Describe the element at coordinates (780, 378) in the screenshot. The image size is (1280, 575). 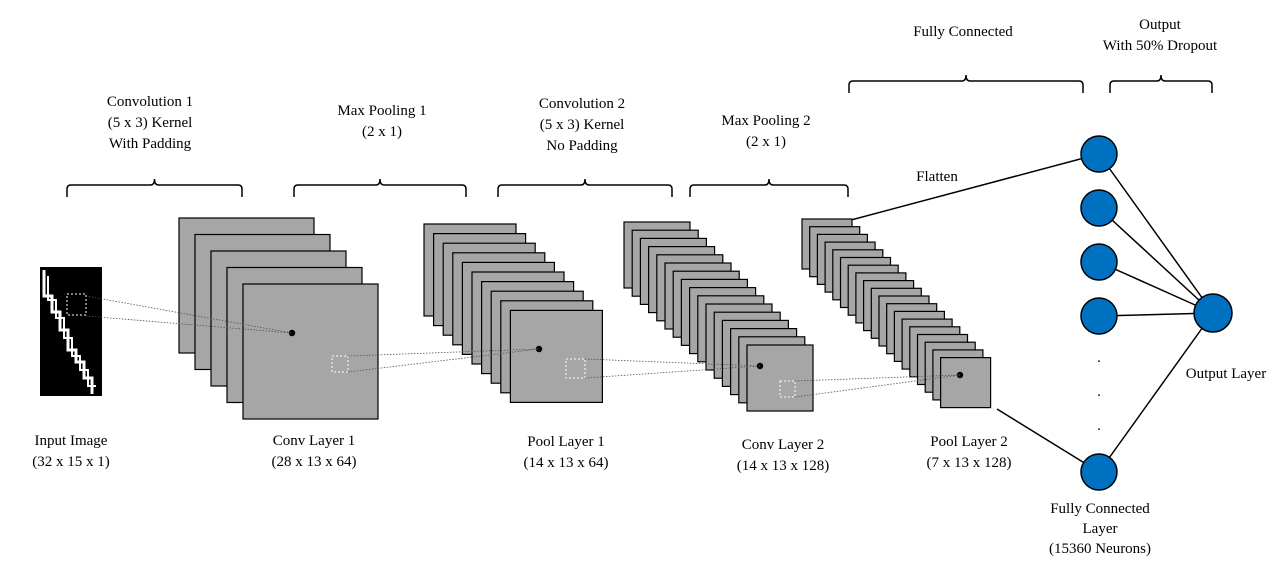
I see `conv-layer-2-stack-map` at that location.